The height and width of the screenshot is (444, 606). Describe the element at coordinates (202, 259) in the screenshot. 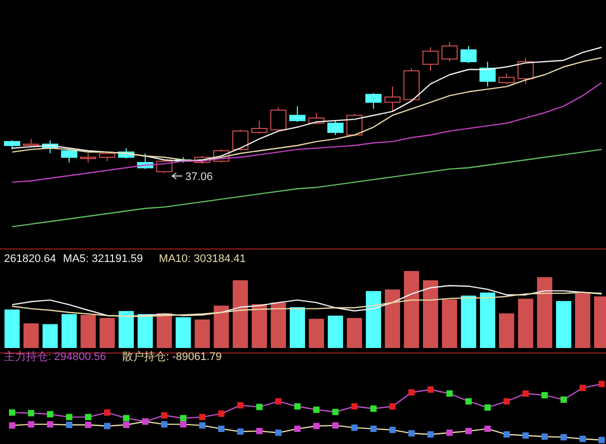

I see `text: MA10: 303184.41` at that location.